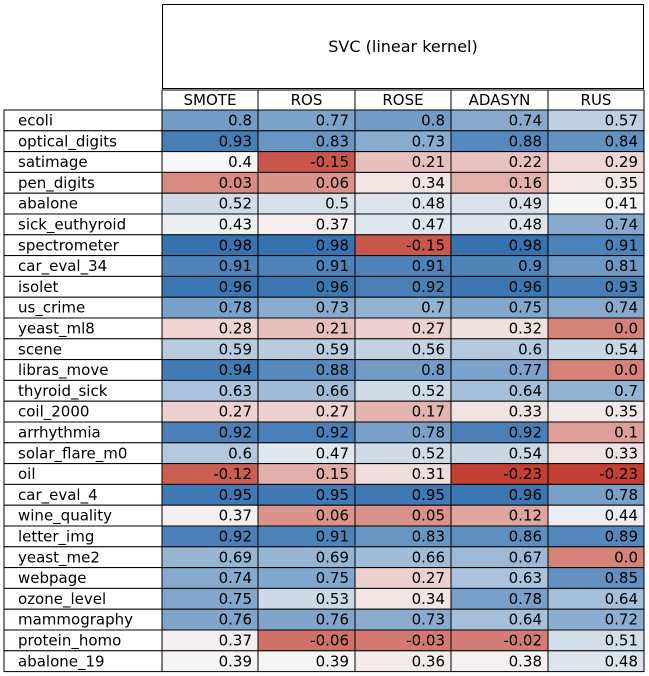  What do you see at coordinates (48, 204) in the screenshot?
I see `row-label: abalone` at bounding box center [48, 204].